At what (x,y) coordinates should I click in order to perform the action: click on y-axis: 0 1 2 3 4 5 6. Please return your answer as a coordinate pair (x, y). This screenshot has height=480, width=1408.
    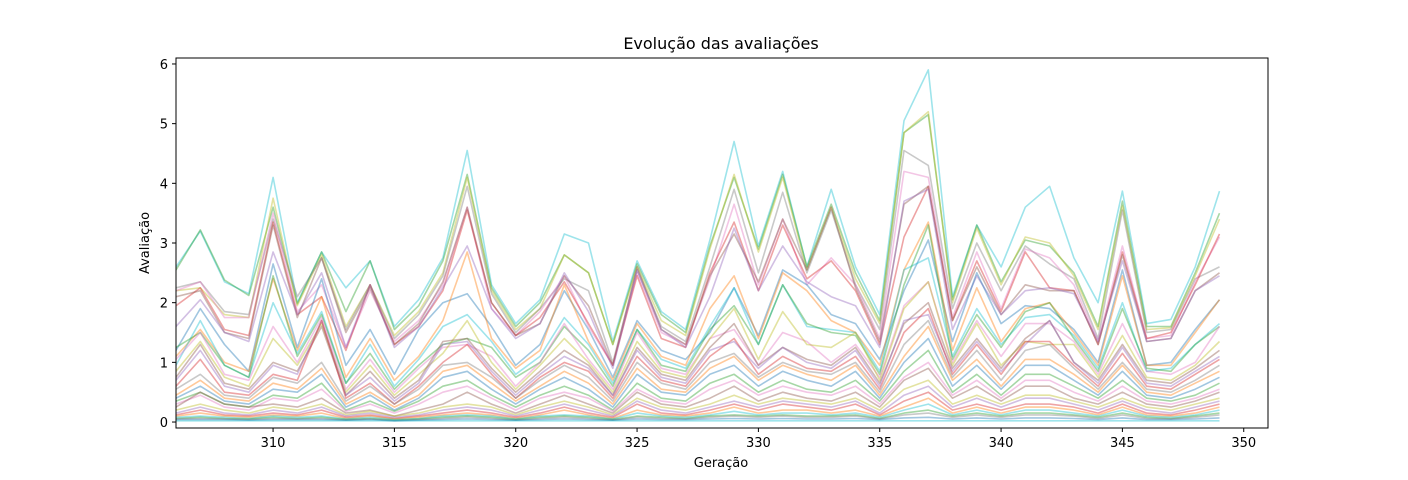
    Looking at the image, I should click on (168, 244).